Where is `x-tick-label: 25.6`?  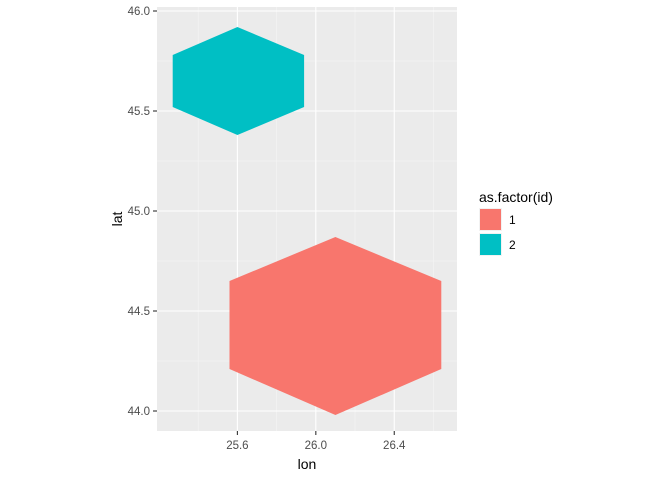 x-tick-label: 25.6 is located at coordinates (237, 446).